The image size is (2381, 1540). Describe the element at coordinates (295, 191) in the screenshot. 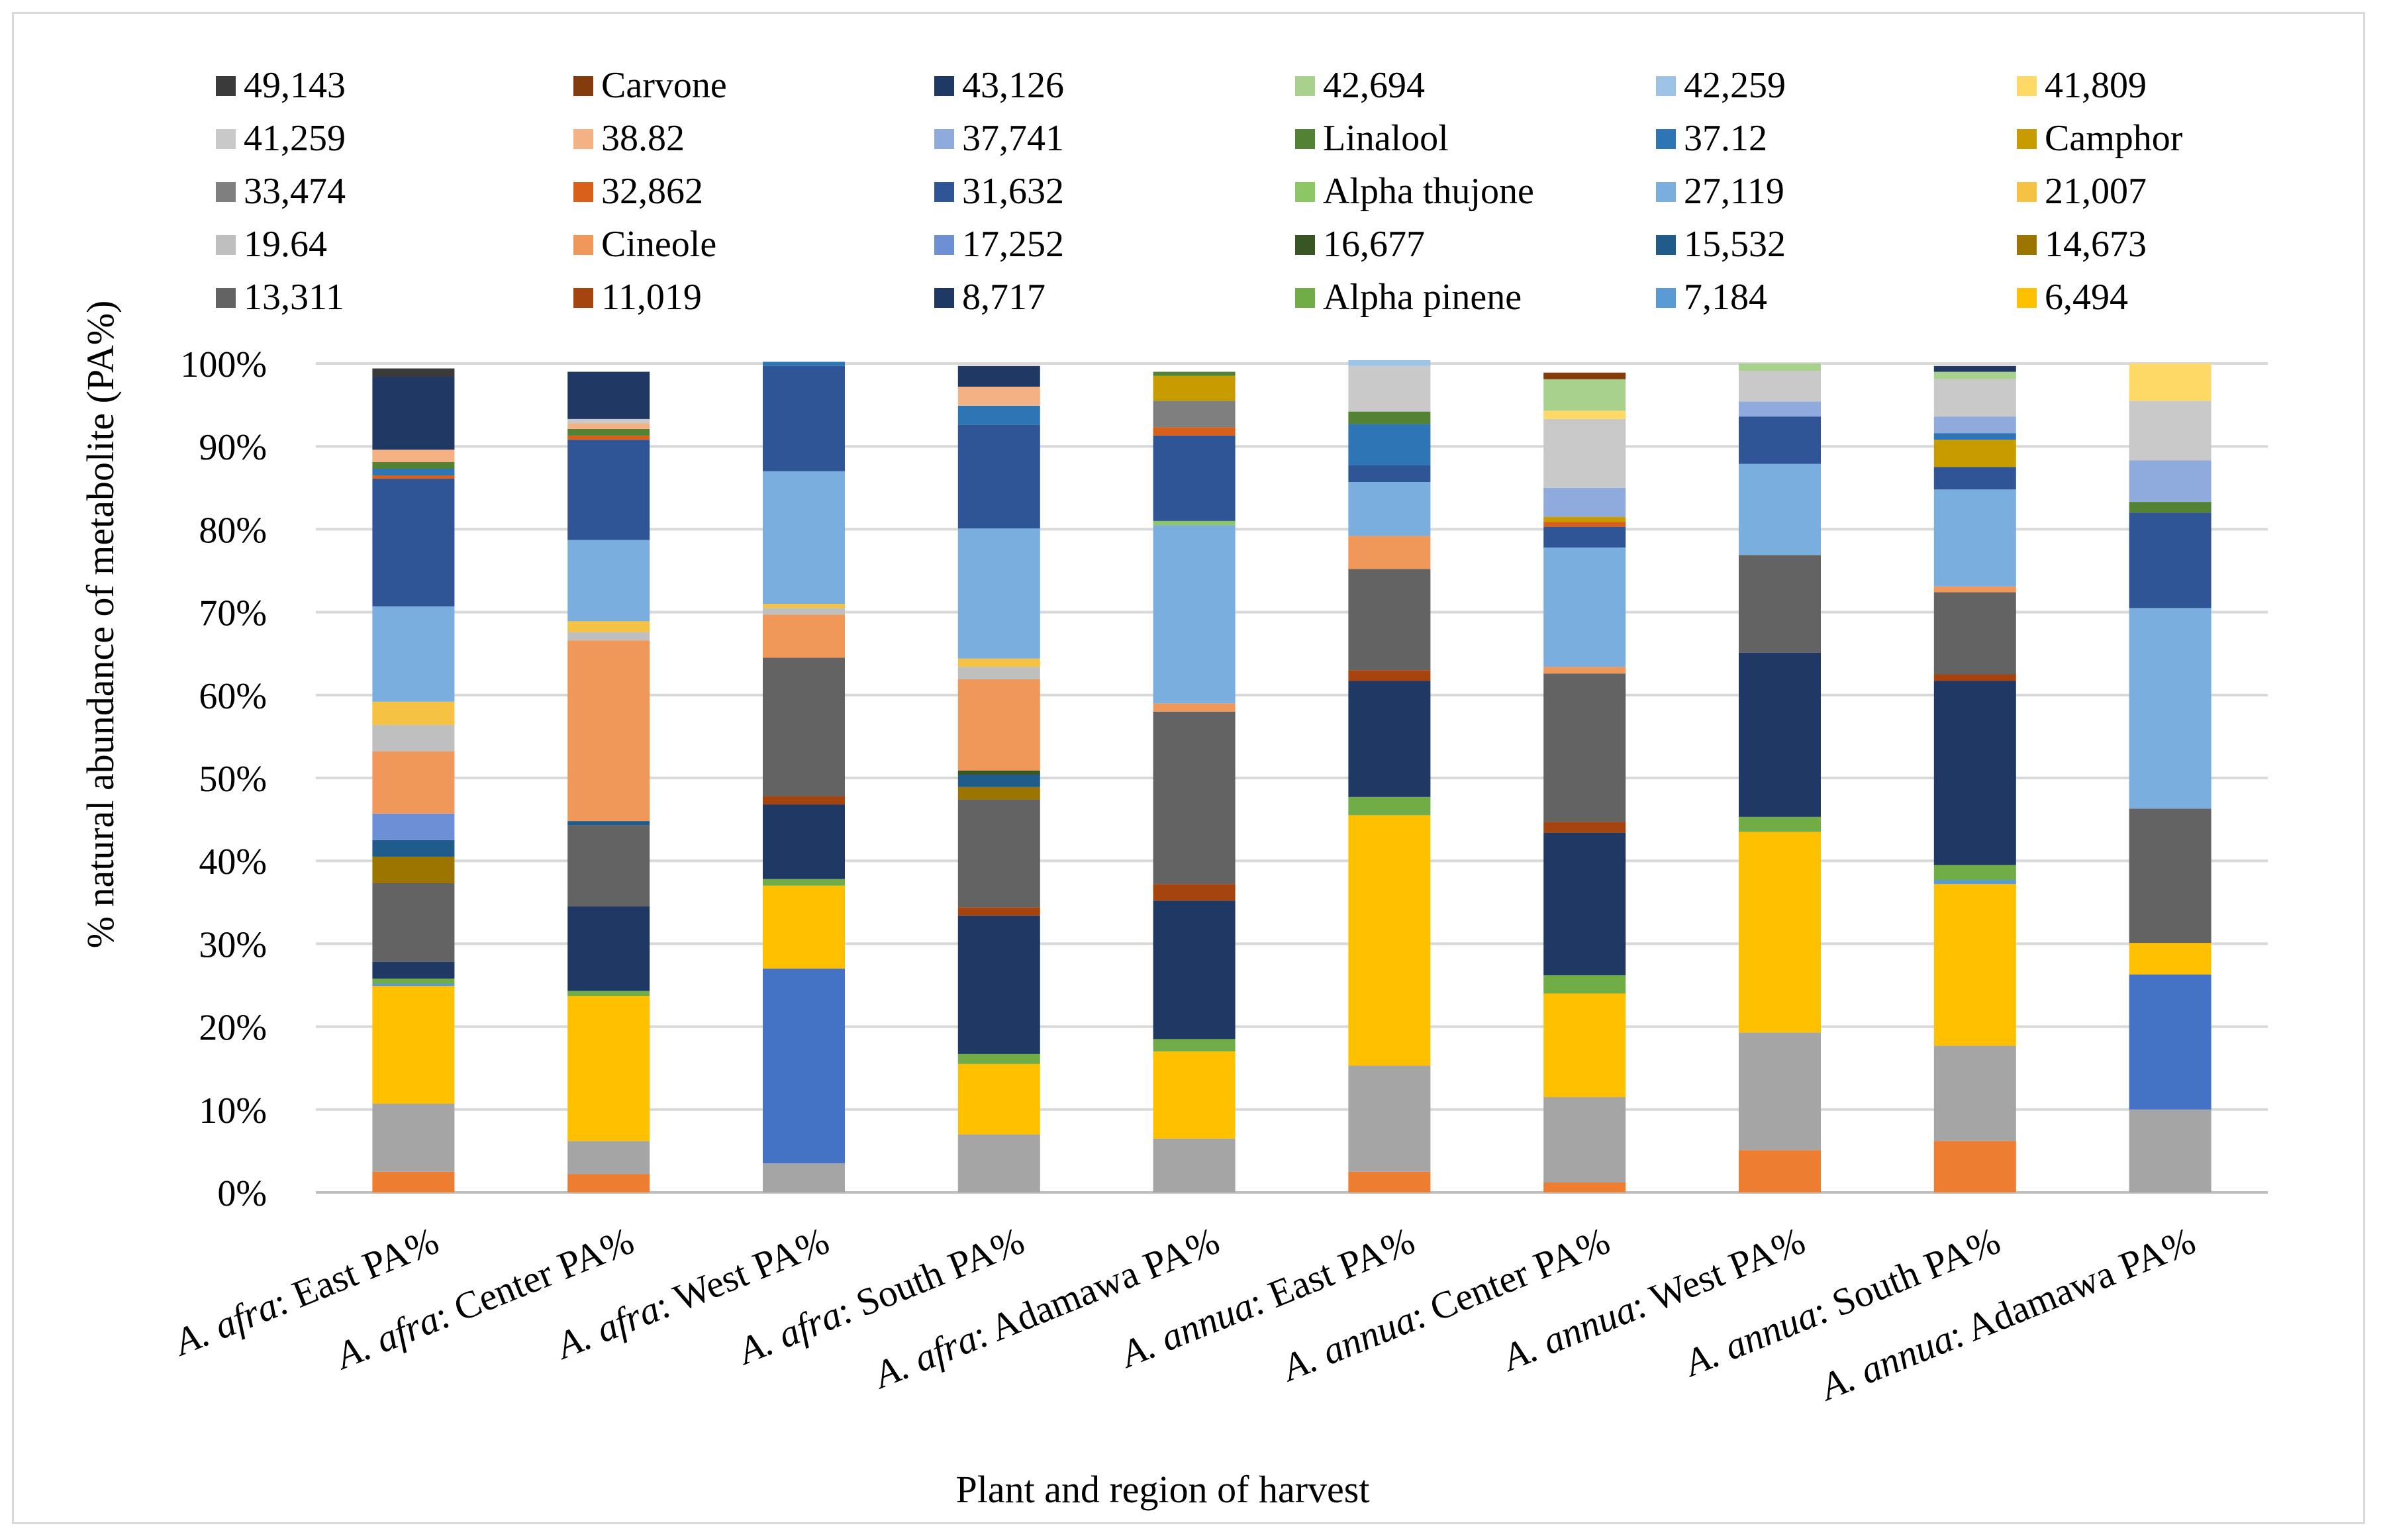

I see `legend-label: 33,474` at that location.